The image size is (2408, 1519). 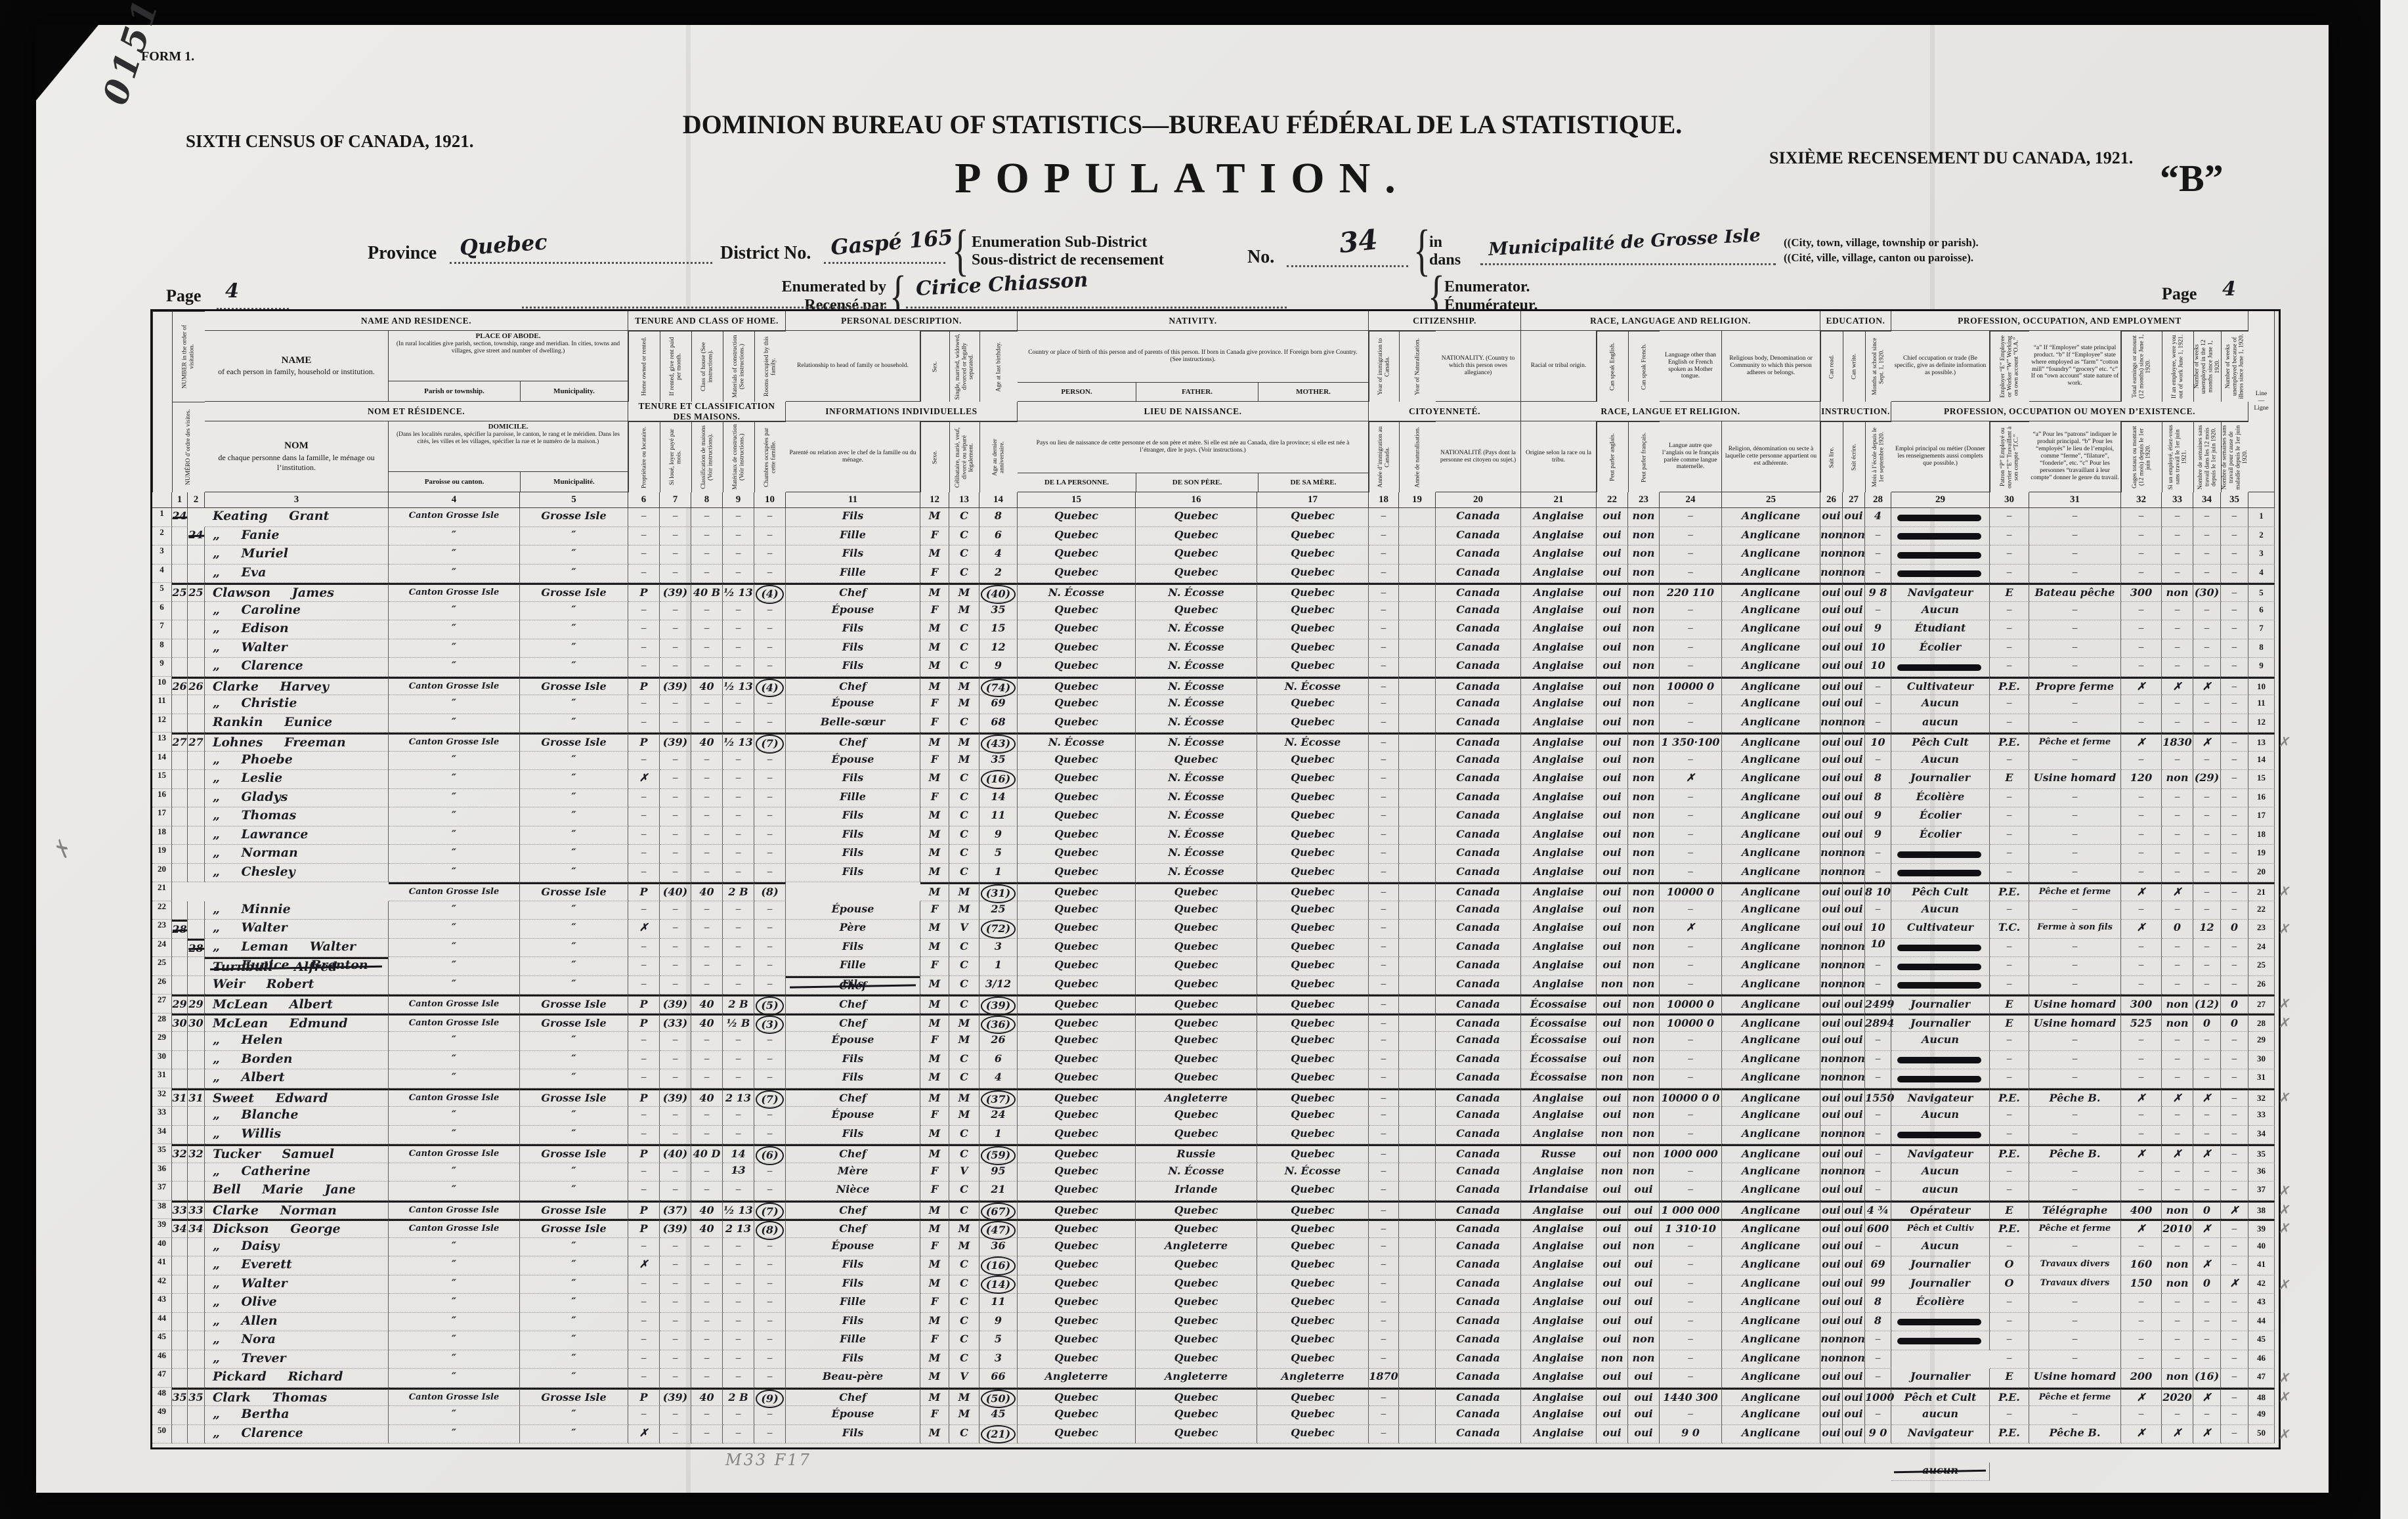 What do you see at coordinates (853, 1005) in the screenshot?
I see `cell-r27-c11: Chef` at bounding box center [853, 1005].